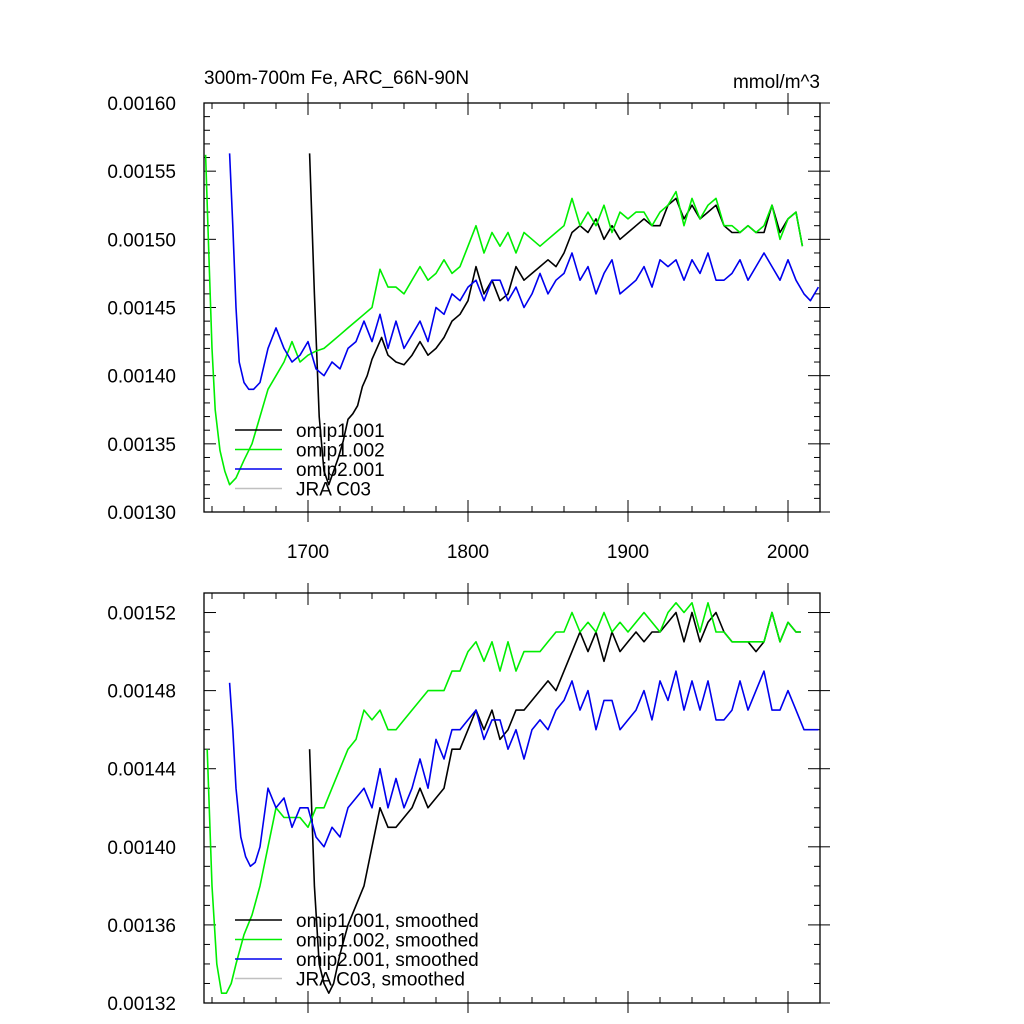 This screenshot has height=1024, width=1024. I want to click on y-tick-label: 0.00135, so click(141, 445).